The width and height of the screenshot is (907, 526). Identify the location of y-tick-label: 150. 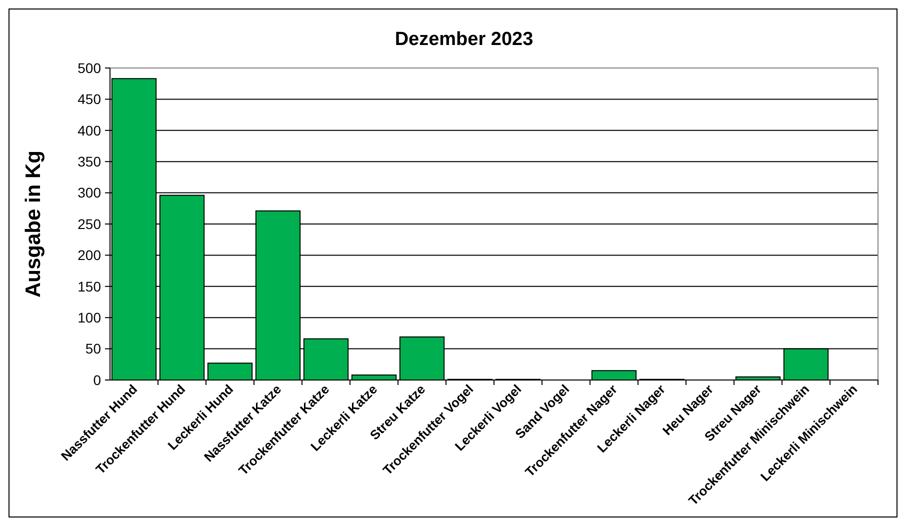
(90, 286).